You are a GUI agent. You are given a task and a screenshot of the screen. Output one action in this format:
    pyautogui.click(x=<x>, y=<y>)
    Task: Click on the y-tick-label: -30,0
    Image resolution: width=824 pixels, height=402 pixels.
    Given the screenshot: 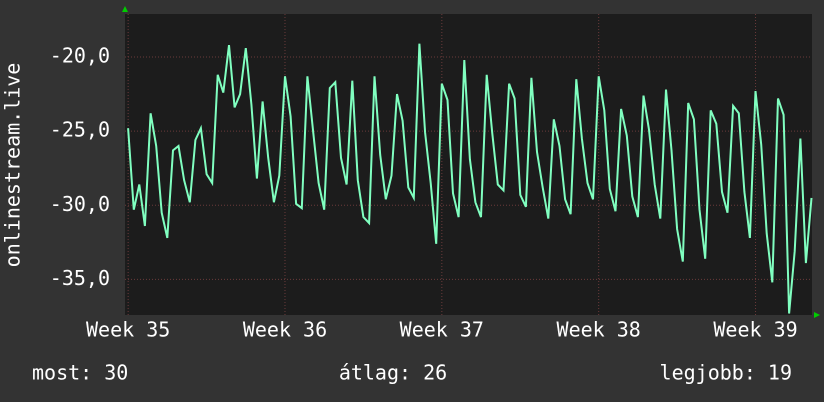 What is the action you would take?
    pyautogui.click(x=80, y=204)
    